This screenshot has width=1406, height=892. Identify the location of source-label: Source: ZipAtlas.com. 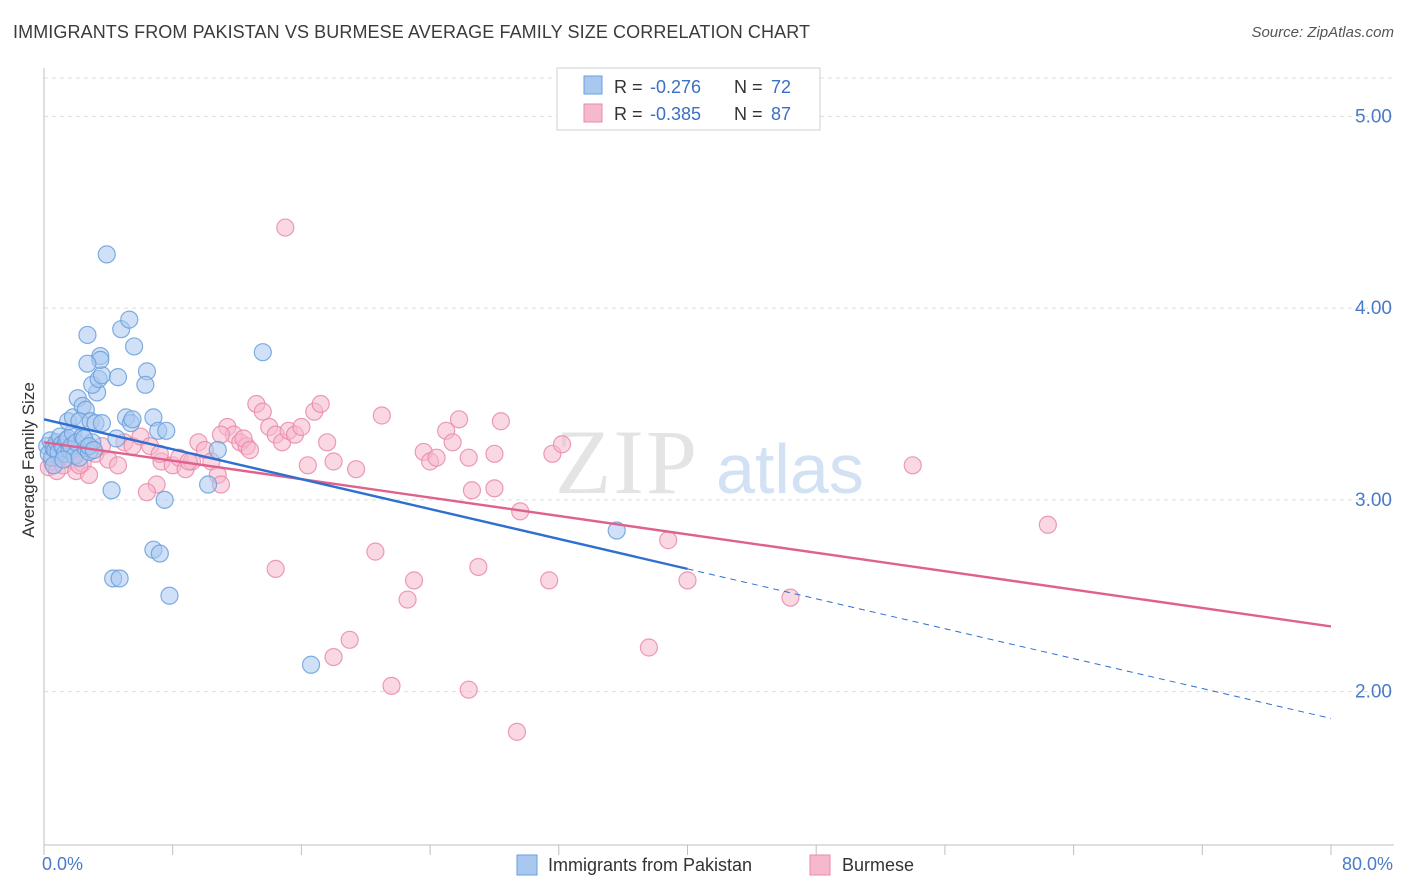
(1322, 32).